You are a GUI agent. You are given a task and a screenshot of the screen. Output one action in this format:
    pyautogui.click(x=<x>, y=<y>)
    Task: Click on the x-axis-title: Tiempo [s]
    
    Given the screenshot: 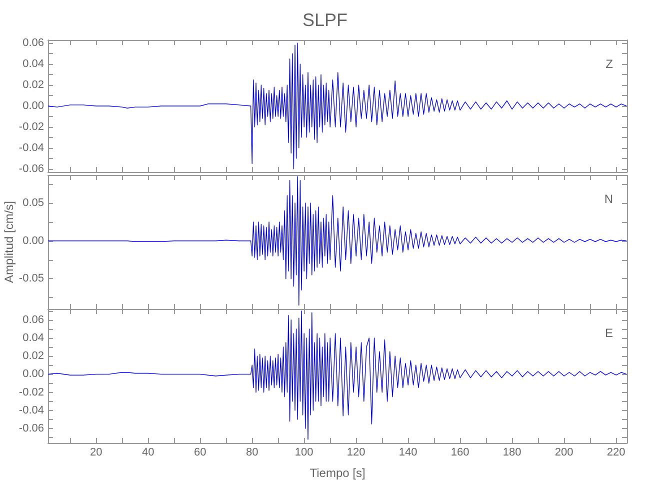 What is the action you would take?
    pyautogui.click(x=338, y=473)
    